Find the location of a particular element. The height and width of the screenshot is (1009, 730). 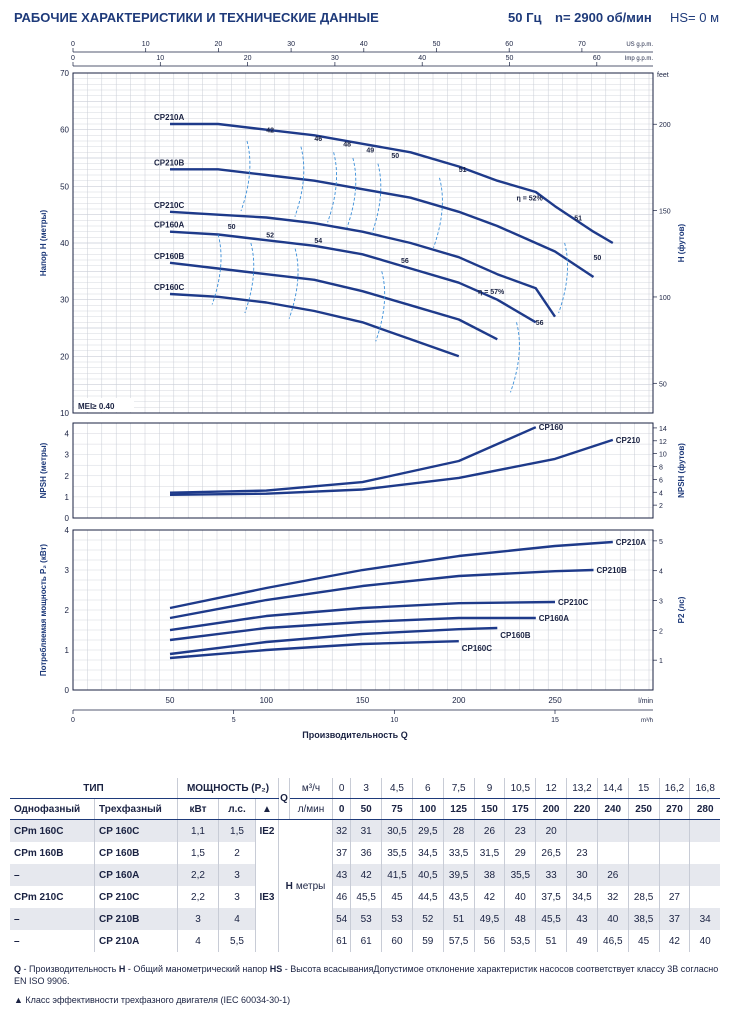

fn-hs-text: - Высота всасывания is located at coordinates (328, 969).